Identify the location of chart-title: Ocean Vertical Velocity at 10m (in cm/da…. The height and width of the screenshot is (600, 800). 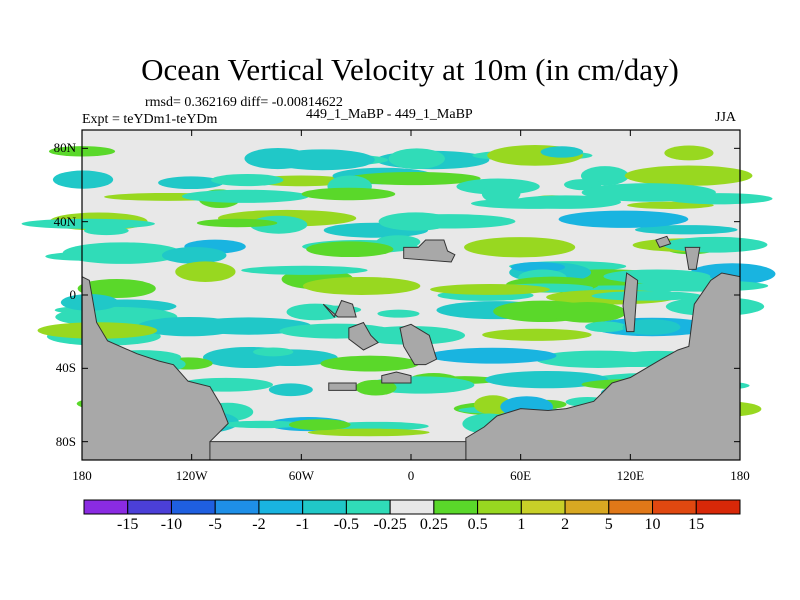
(410, 69).